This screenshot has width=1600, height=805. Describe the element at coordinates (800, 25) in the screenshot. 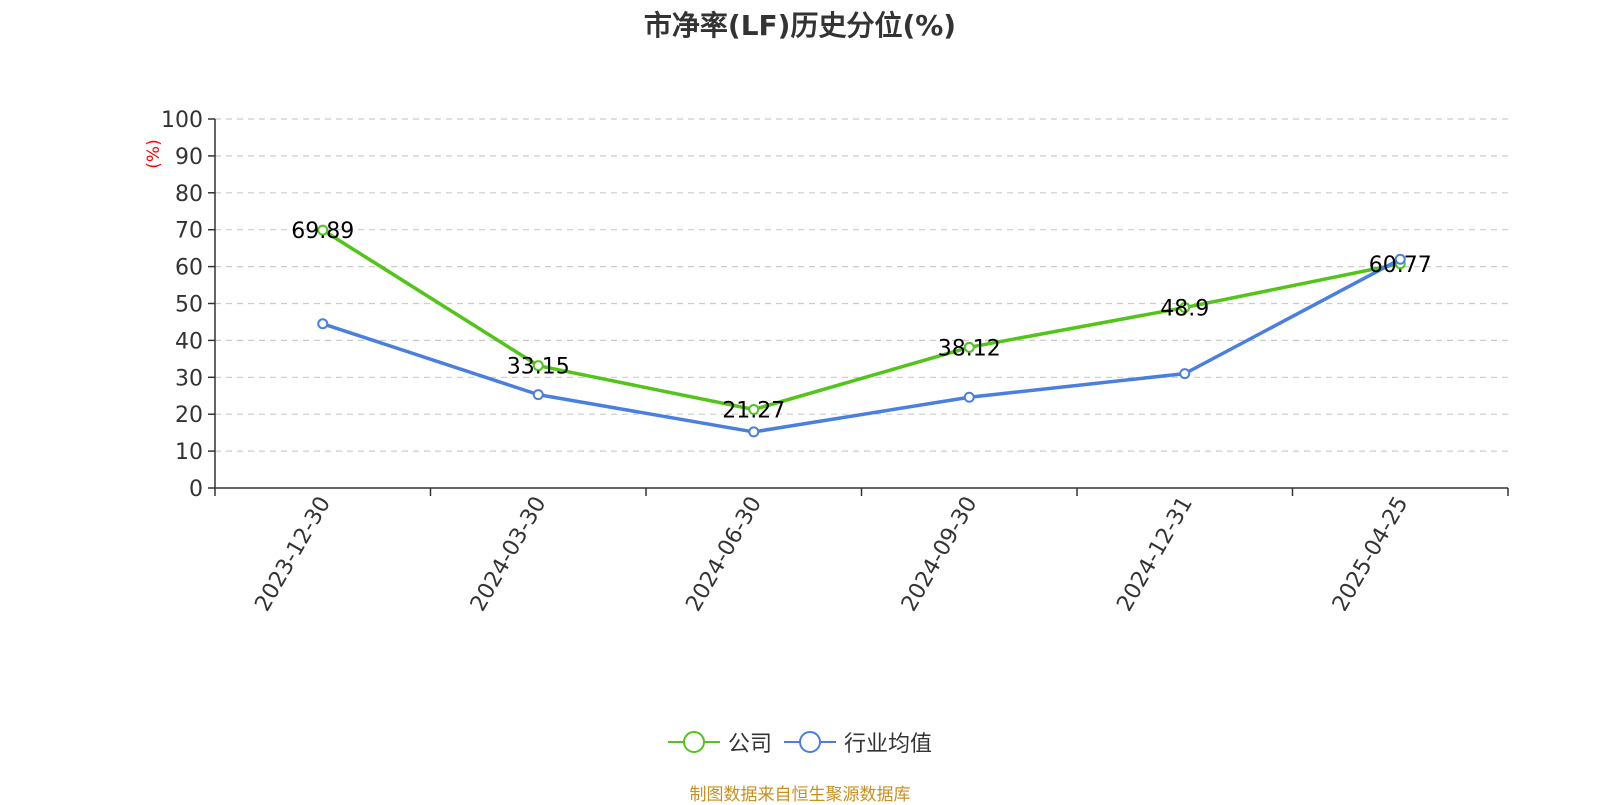

I see `chart-title: 市净率(LF)历史分位(%)` at that location.